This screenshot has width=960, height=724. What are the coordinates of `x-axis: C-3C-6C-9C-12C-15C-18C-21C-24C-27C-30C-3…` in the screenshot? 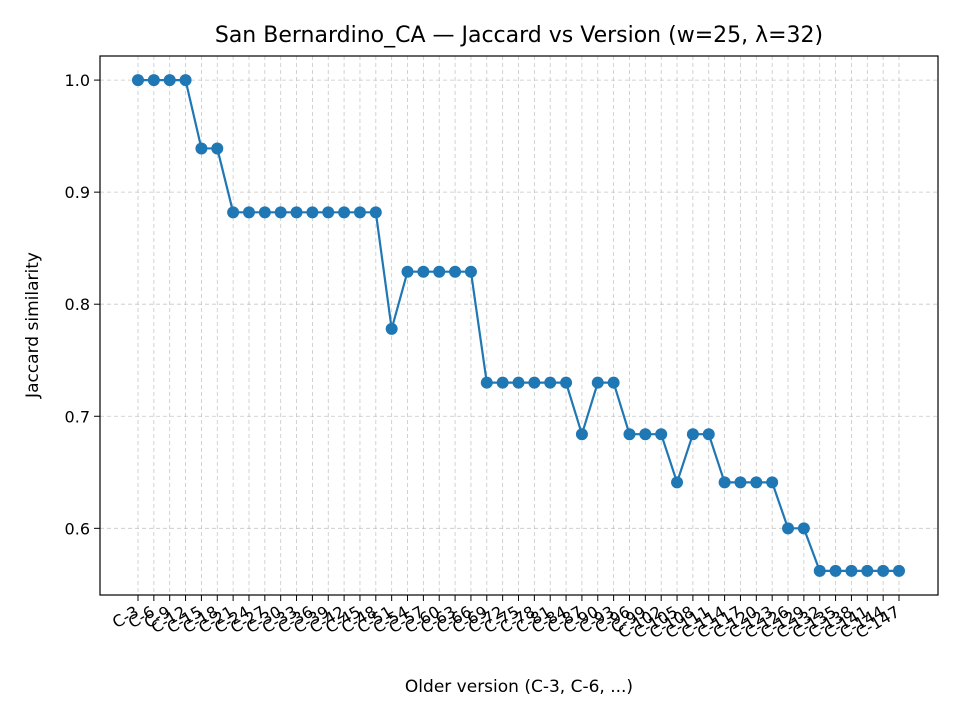 It's located at (506, 618).